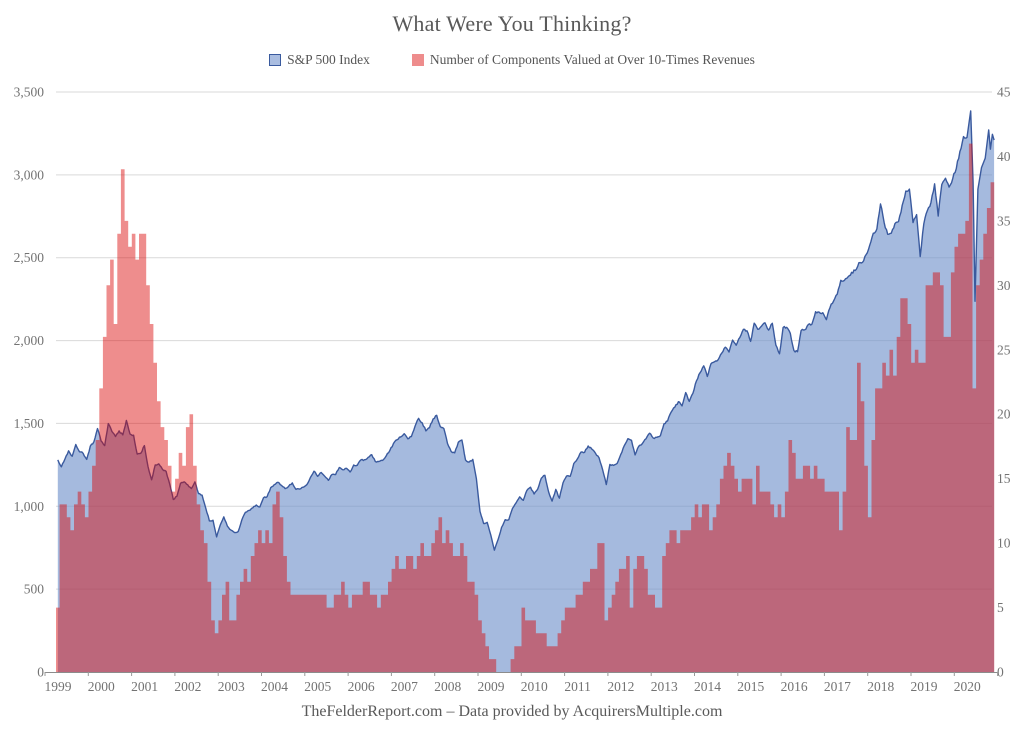 This screenshot has width=1024, height=742. What do you see at coordinates (29, 92) in the screenshot?
I see `svg-text: 3,500` at bounding box center [29, 92].